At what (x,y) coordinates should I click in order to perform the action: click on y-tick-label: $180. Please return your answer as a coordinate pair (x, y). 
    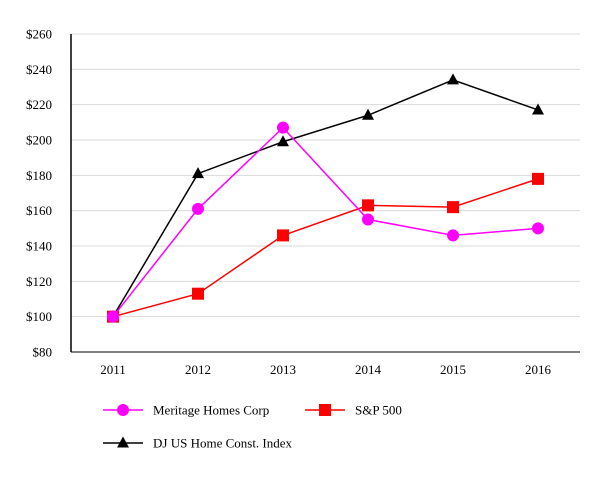
    Looking at the image, I should click on (39, 175).